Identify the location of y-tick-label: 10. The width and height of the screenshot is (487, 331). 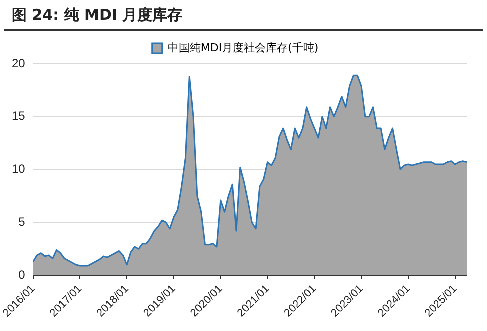
(19, 169).